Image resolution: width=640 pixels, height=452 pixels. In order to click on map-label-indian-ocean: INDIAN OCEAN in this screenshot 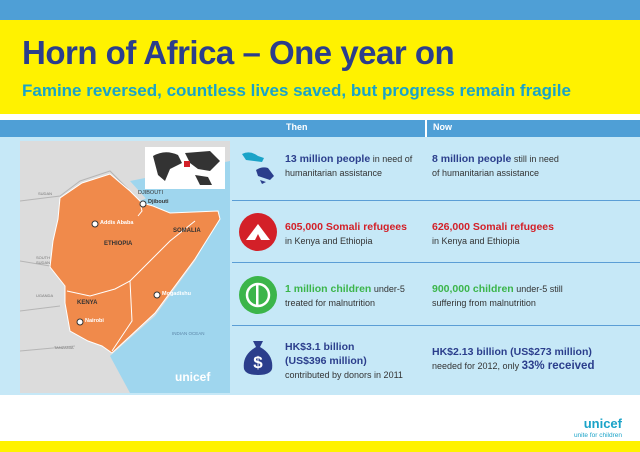, I will do `click(188, 333)`.